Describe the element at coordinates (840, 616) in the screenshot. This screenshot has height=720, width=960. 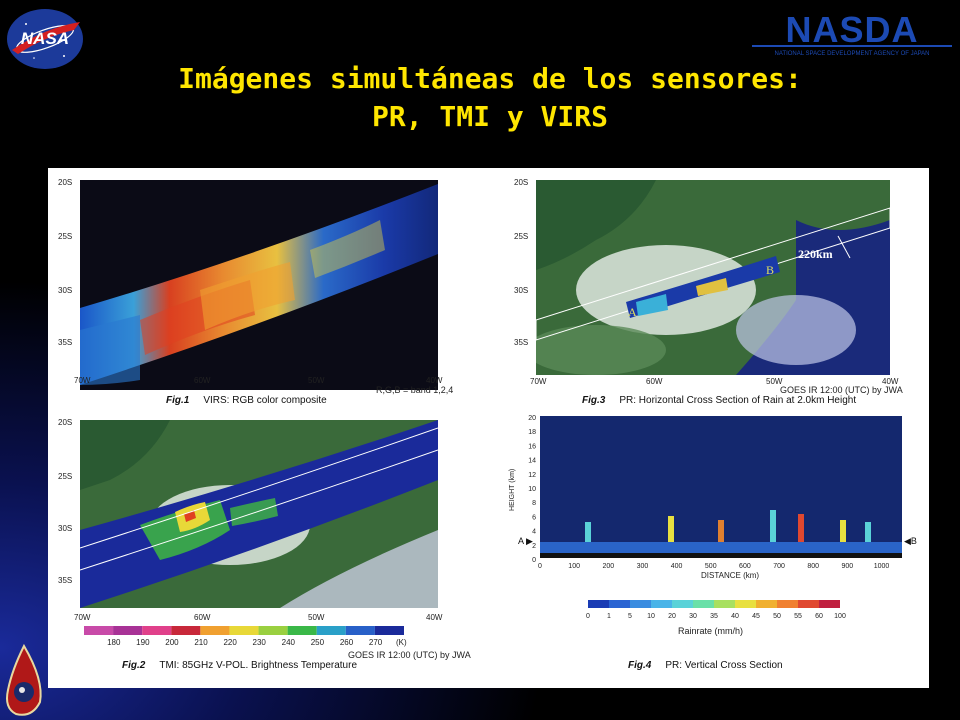
I see `fig4-colorbar-label: 100` at that location.